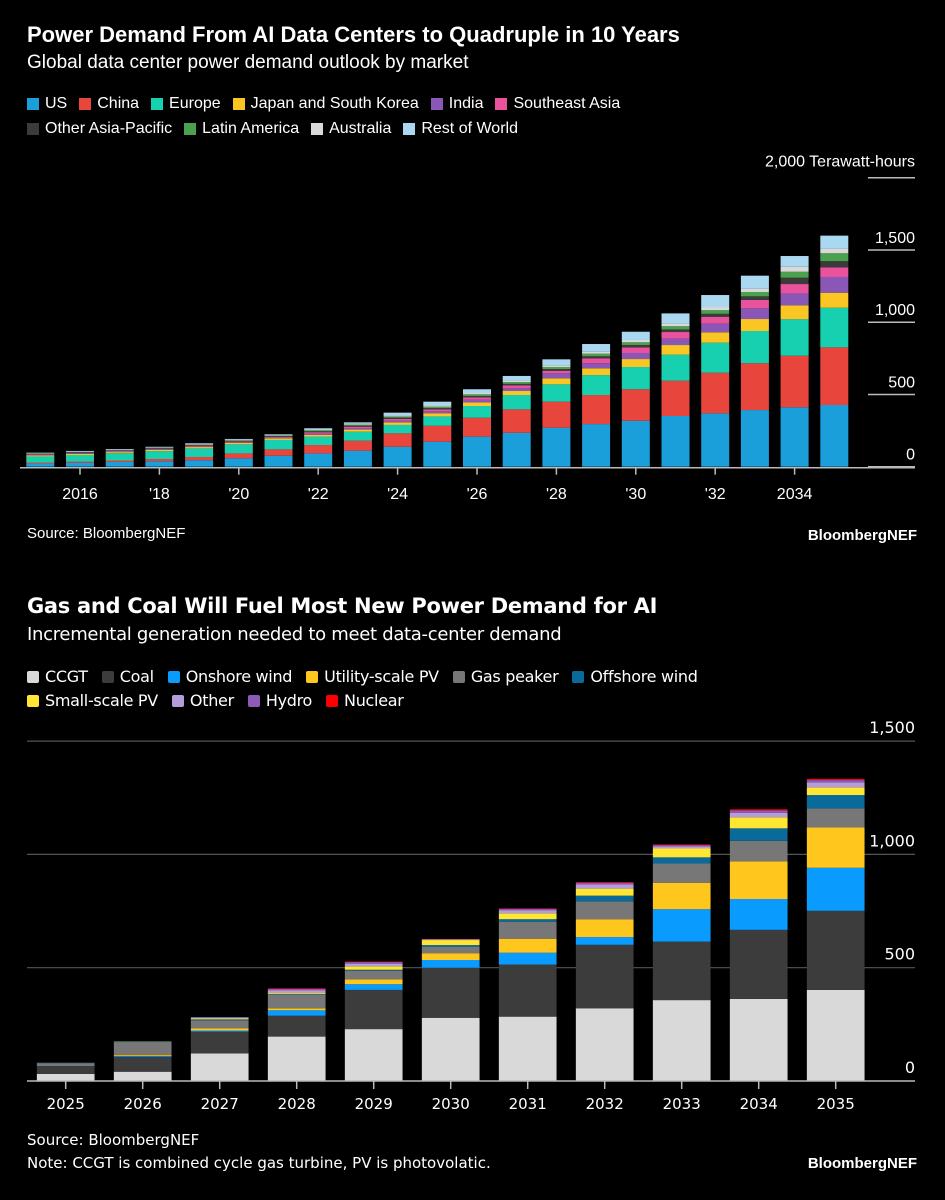 Image resolution: width=945 pixels, height=1200 pixels. What do you see at coordinates (106, 533) in the screenshot?
I see `chart-1-source: Source: BloombergNEF` at bounding box center [106, 533].